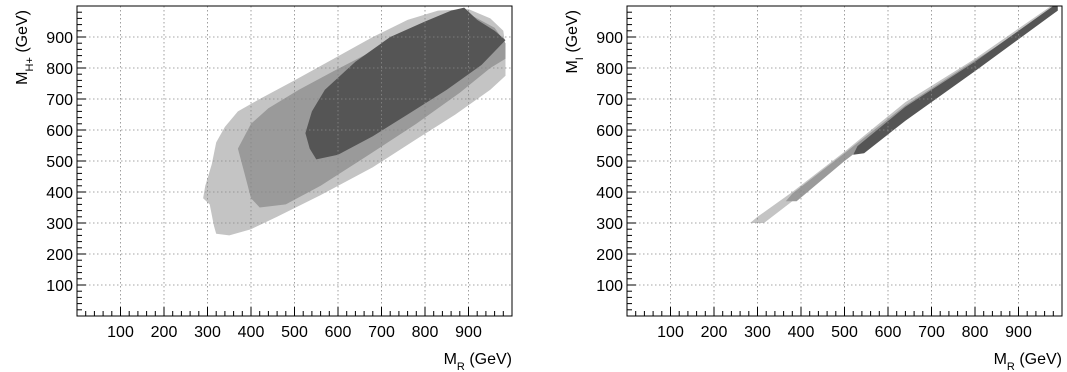 The image size is (1067, 372). I want to click on left-xtick-label-300: 300, so click(207, 332).